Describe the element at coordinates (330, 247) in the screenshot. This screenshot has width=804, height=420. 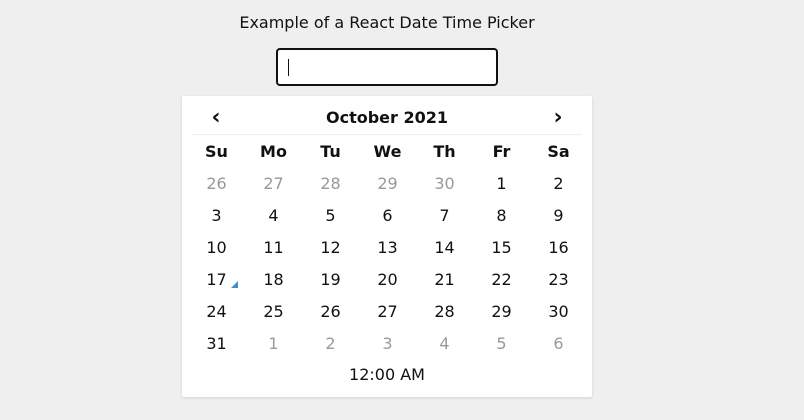
I see `day-cell: 12` at that location.